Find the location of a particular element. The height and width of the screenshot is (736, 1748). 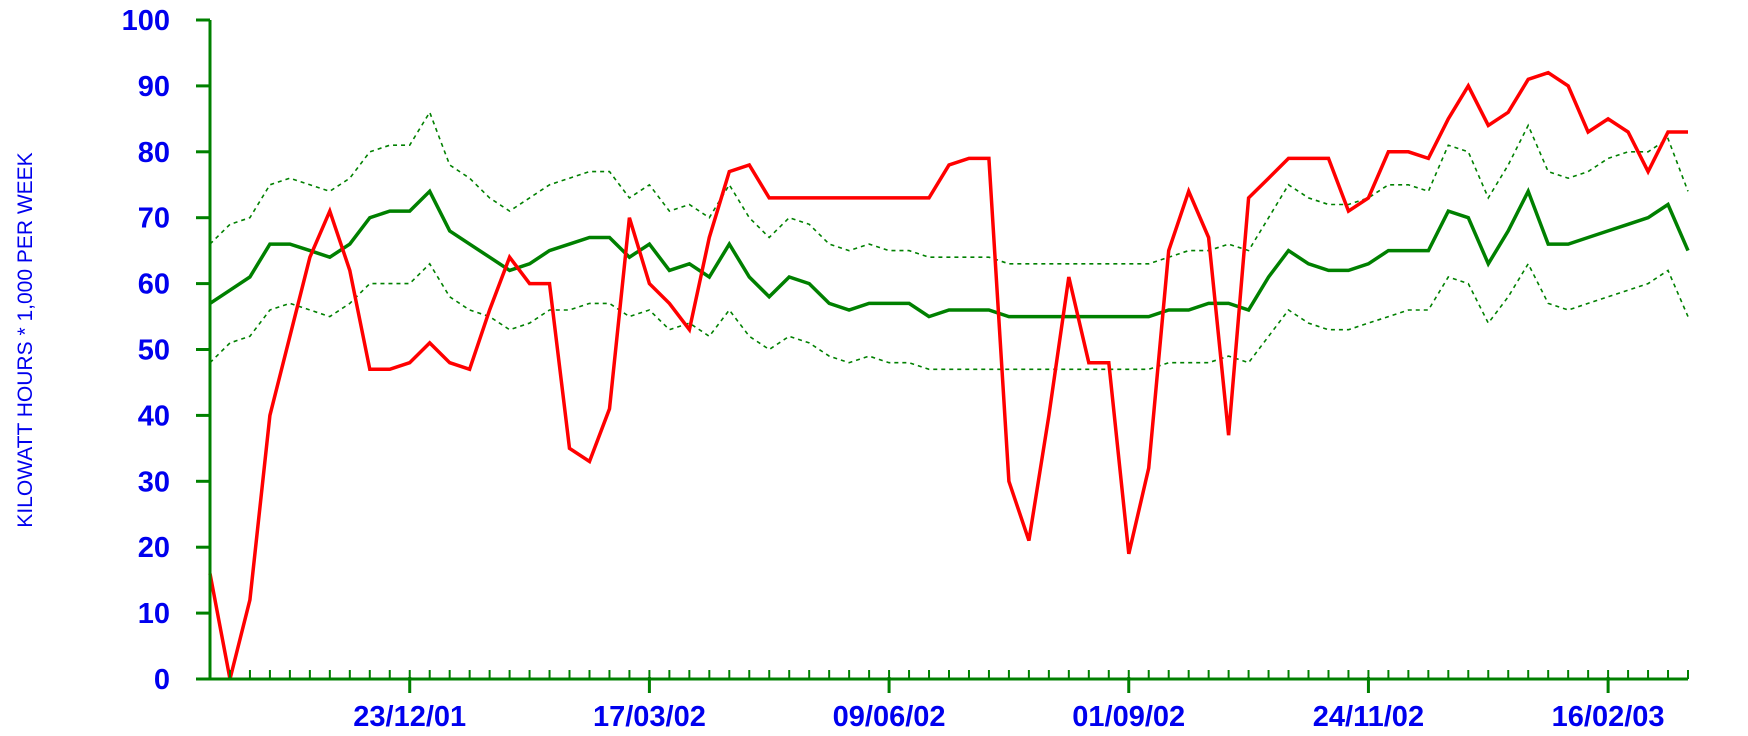

x-tick-label: 09/06/02 is located at coordinates (889, 717).